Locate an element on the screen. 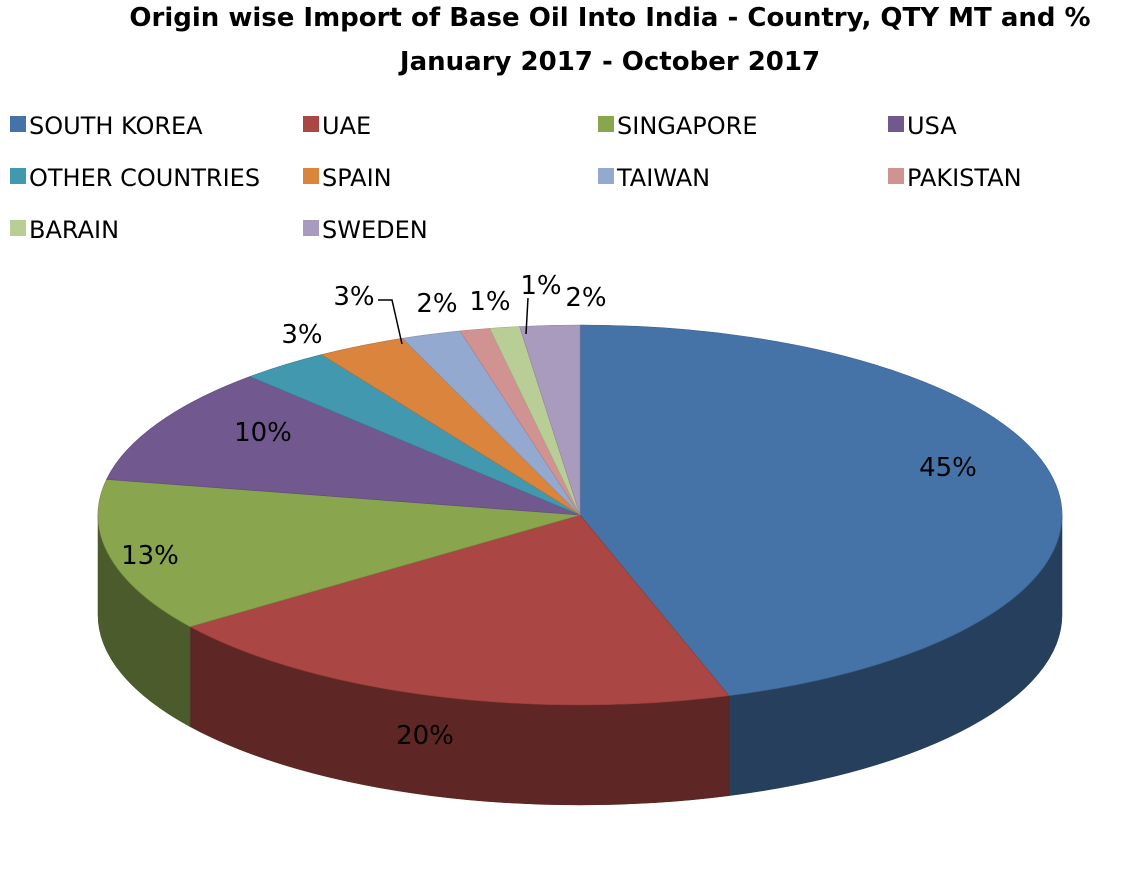 This screenshot has height=891, width=1127. pie-slice-usa is located at coordinates (343, 446).